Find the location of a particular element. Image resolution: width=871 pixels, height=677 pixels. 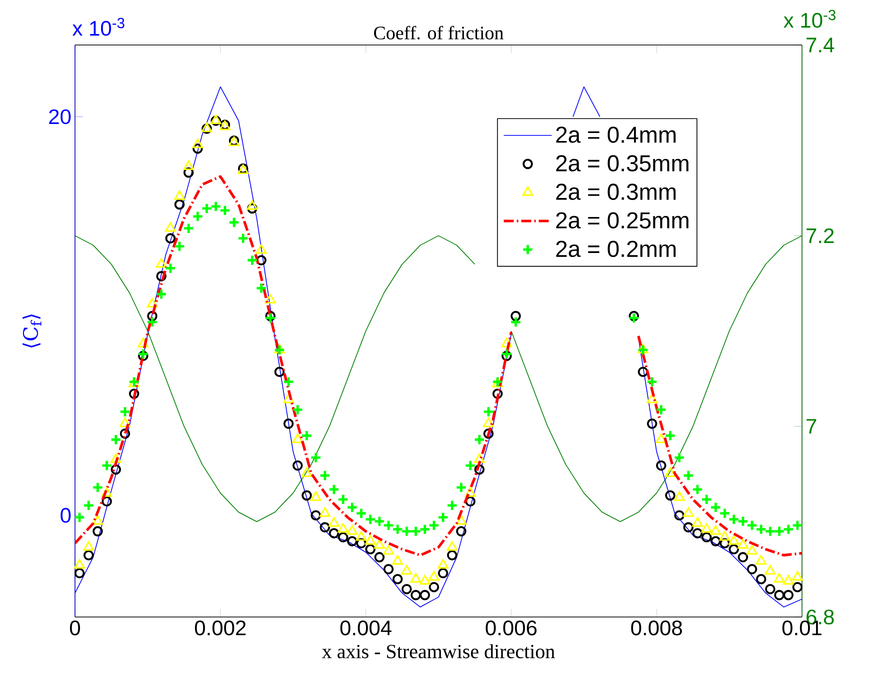

x-axis-title: x axis - Streamwise direction is located at coordinates (438, 651).